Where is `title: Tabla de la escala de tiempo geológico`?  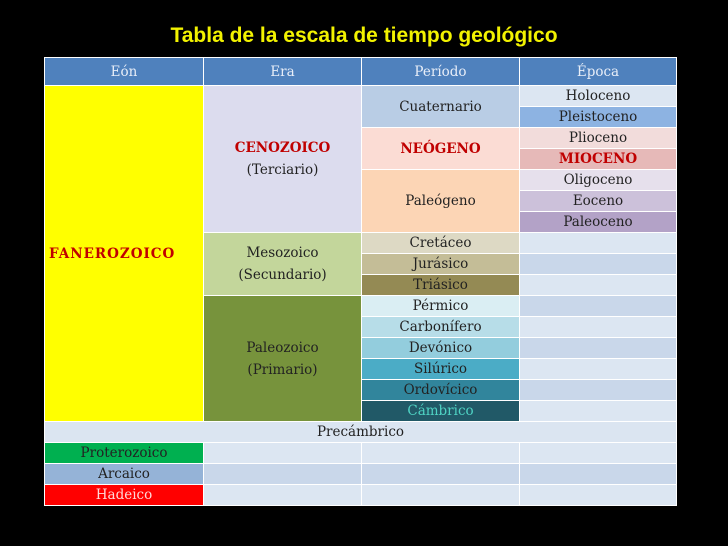
title: Tabla de la escala de tiempo geológico is located at coordinates (364, 35).